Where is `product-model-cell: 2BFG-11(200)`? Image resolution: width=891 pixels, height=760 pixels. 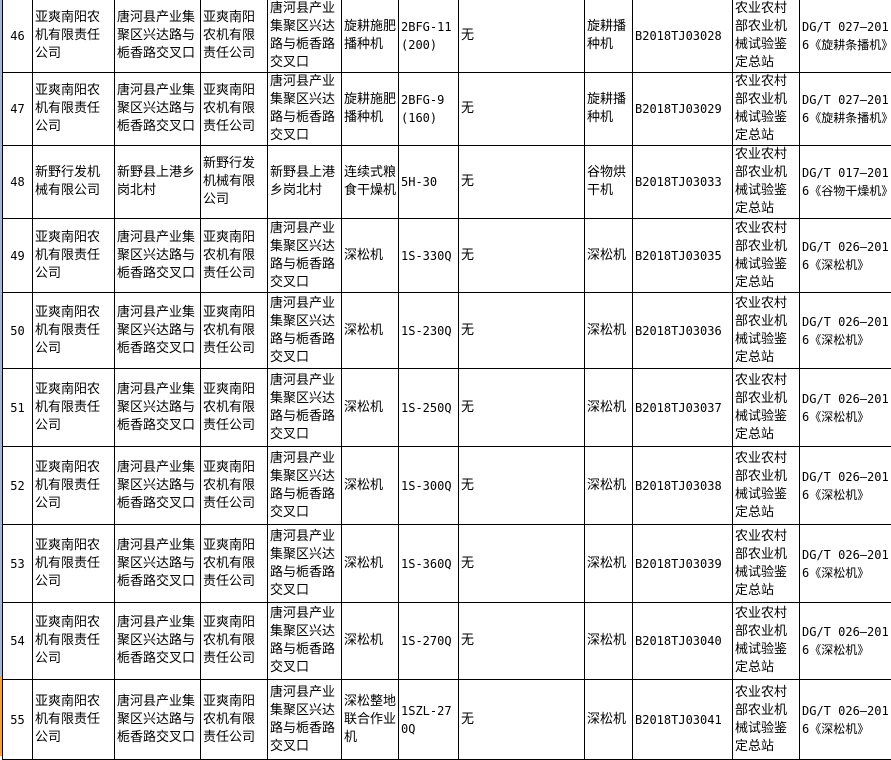
product-model-cell: 2BFG-11(200) is located at coordinates (429, 36).